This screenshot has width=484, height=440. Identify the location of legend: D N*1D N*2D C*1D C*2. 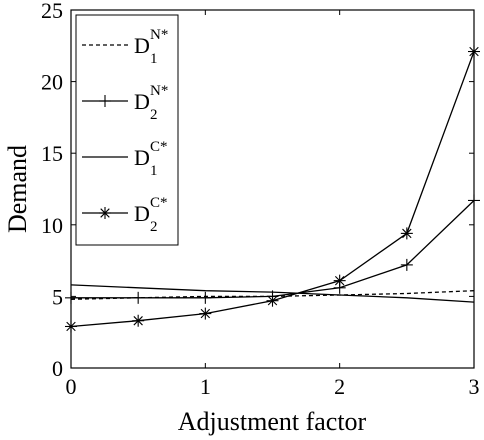
(127, 130).